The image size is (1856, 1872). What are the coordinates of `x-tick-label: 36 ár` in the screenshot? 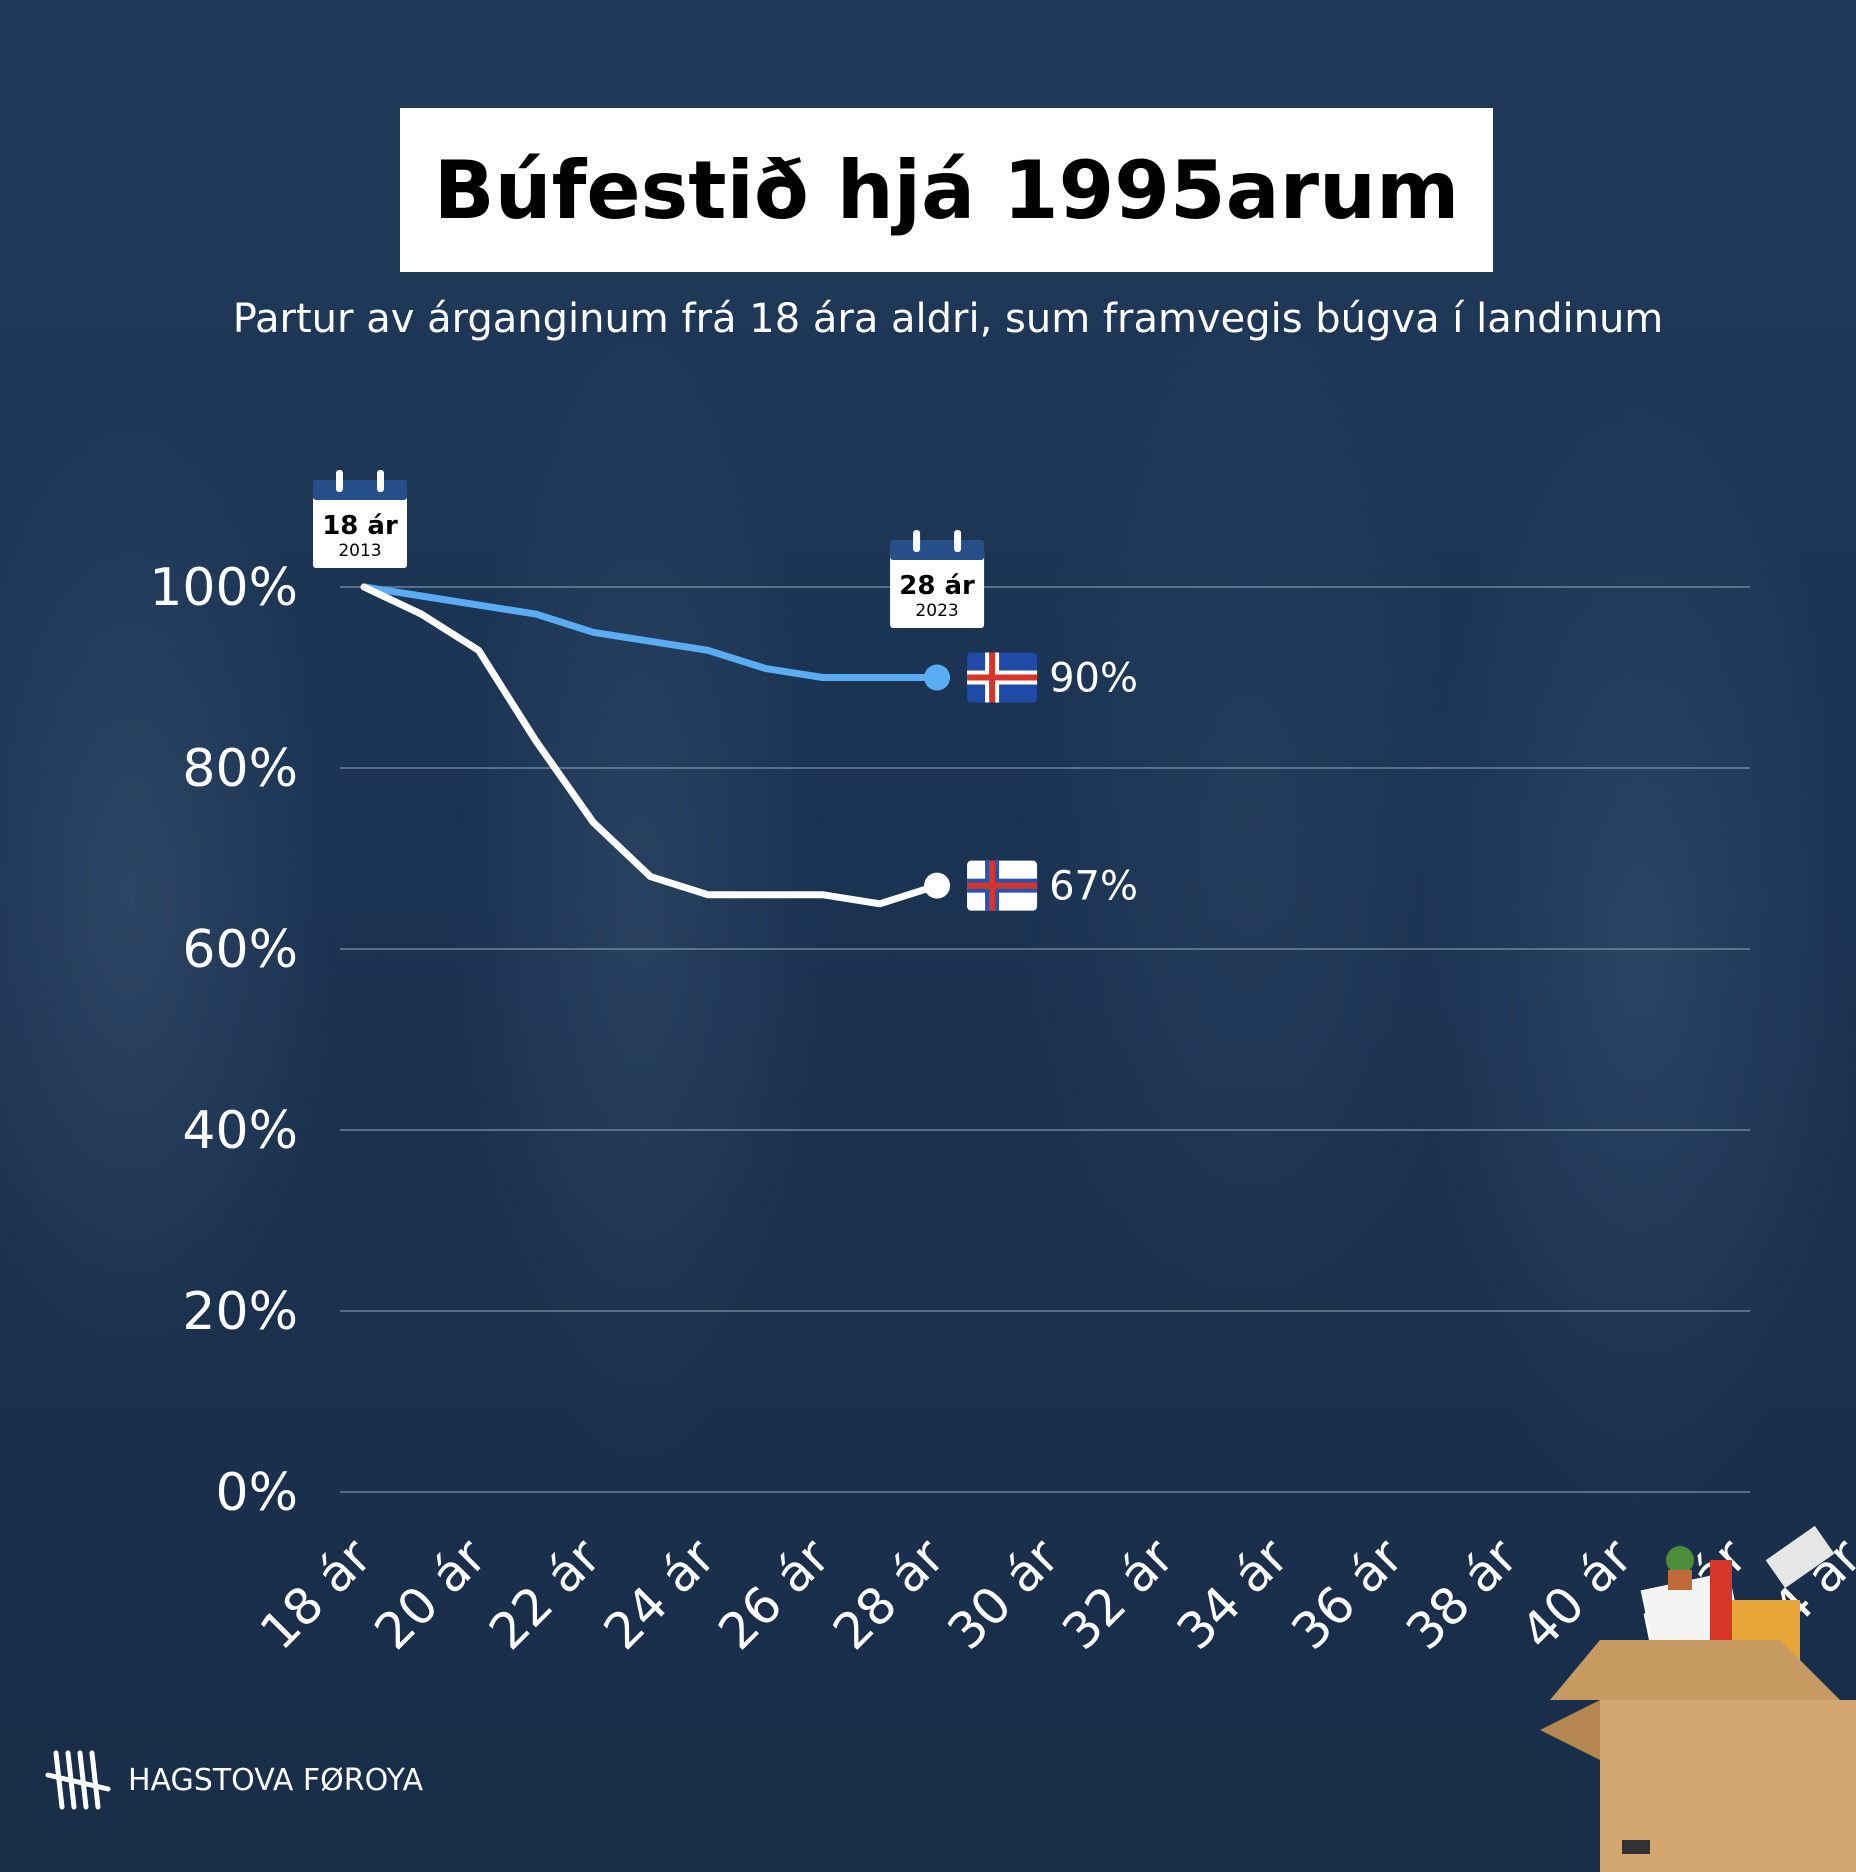 It's located at (1348, 1594).